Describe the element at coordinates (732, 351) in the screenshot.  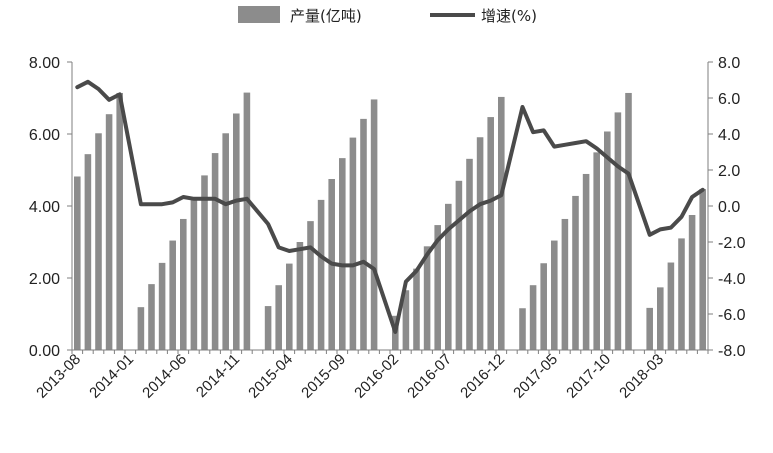
I see `y-right-tick-label: -8.0` at that location.